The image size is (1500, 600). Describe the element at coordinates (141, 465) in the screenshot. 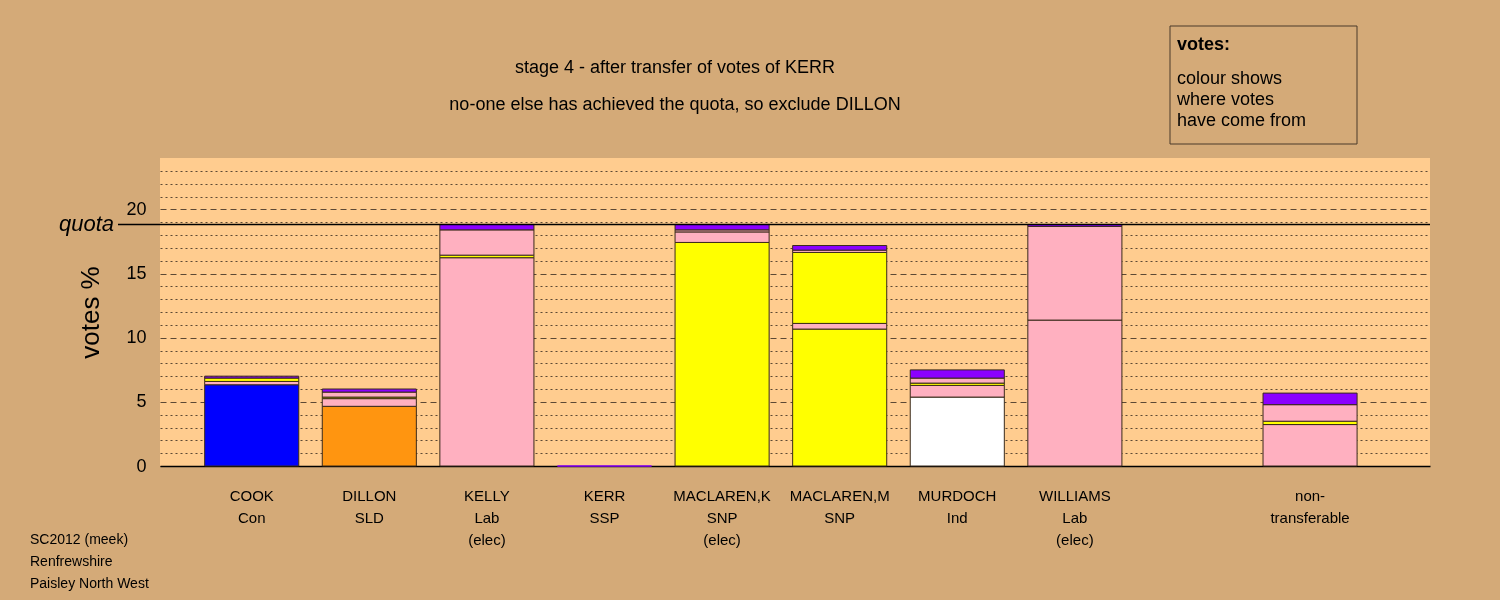

I see `y-tick-label: 0` at that location.